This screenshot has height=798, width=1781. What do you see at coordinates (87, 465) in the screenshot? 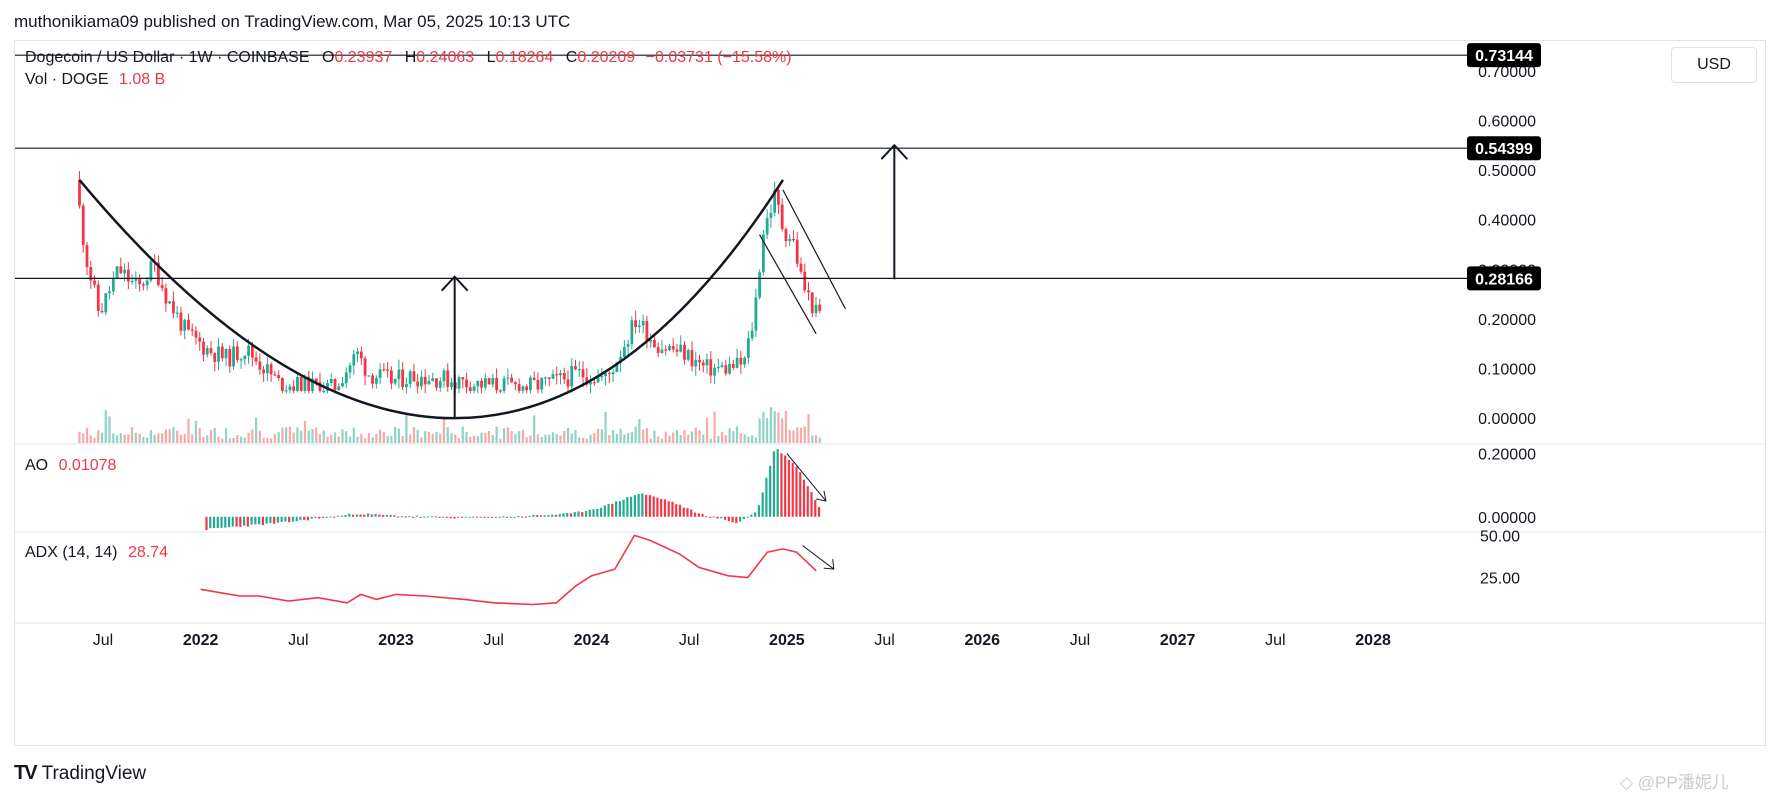
I see `ao-value: 0.01078` at bounding box center [87, 465].